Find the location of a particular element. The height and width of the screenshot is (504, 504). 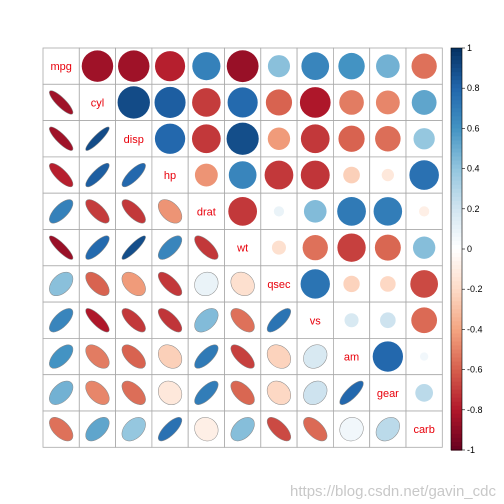

corr-circle-qsec-vs is located at coordinates (315, 284).